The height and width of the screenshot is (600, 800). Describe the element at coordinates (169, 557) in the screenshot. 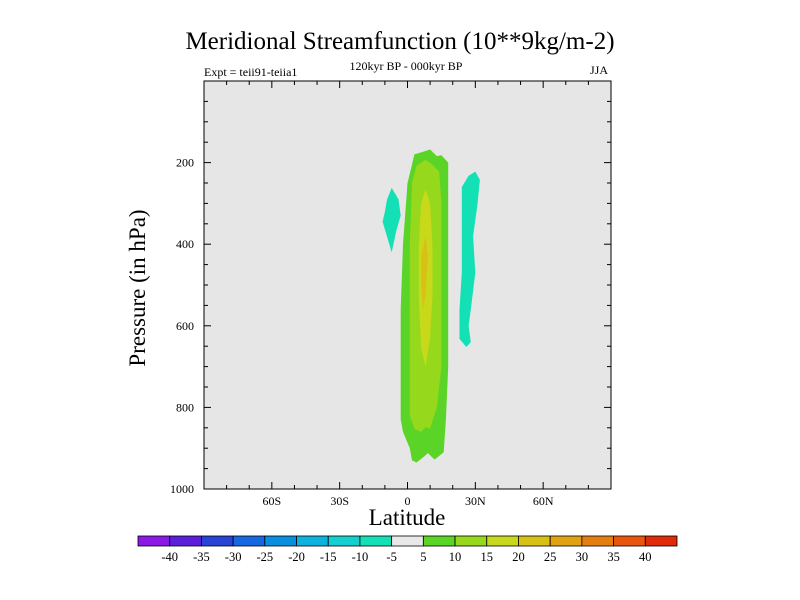

I see `colorbar-label: -40` at that location.